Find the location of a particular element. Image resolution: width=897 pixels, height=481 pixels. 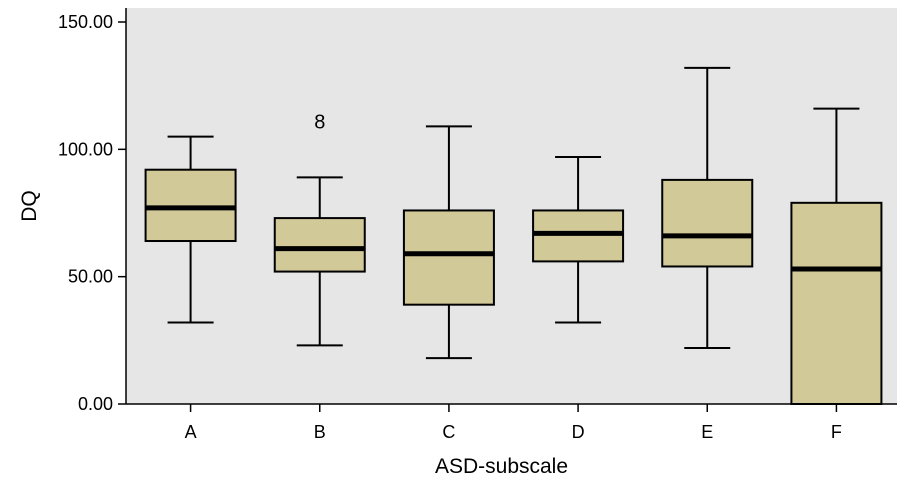

y-tick-label: 50.00 is located at coordinates (90, 277).